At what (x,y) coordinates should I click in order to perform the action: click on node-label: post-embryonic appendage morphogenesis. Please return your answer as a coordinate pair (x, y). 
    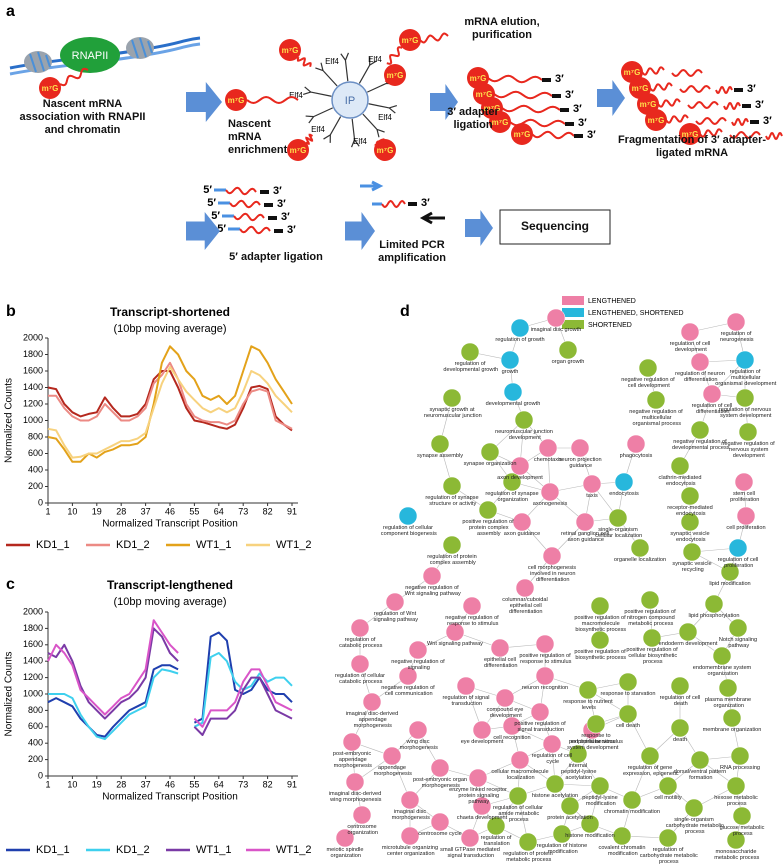
    Looking at the image, I should click on (352, 760).